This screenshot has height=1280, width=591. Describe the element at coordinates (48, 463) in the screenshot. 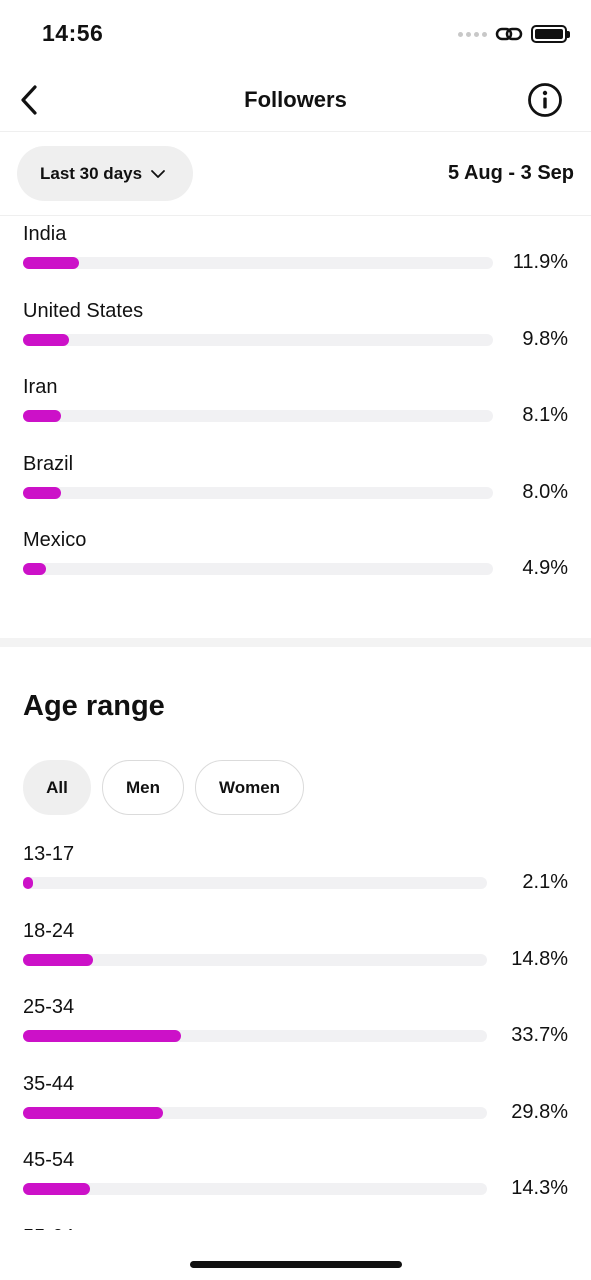

I see `location-label: Brazil` at that location.